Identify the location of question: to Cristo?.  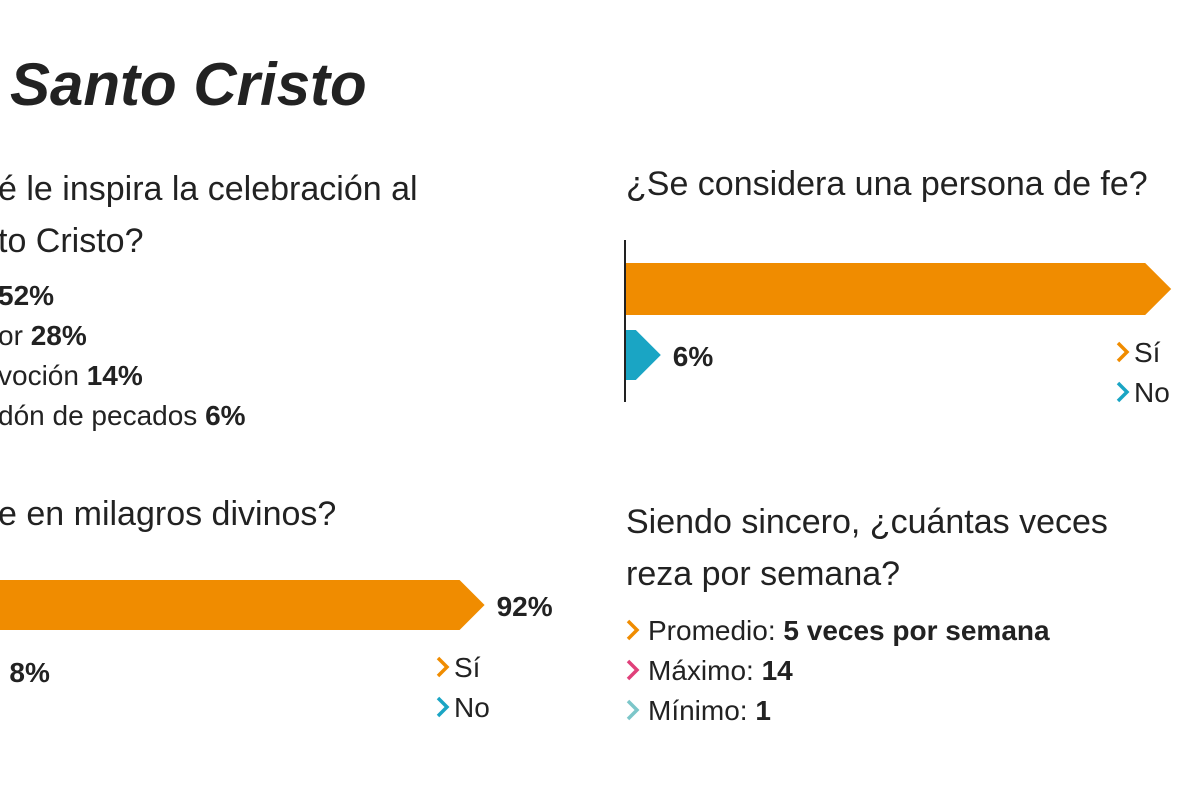
(72, 241).